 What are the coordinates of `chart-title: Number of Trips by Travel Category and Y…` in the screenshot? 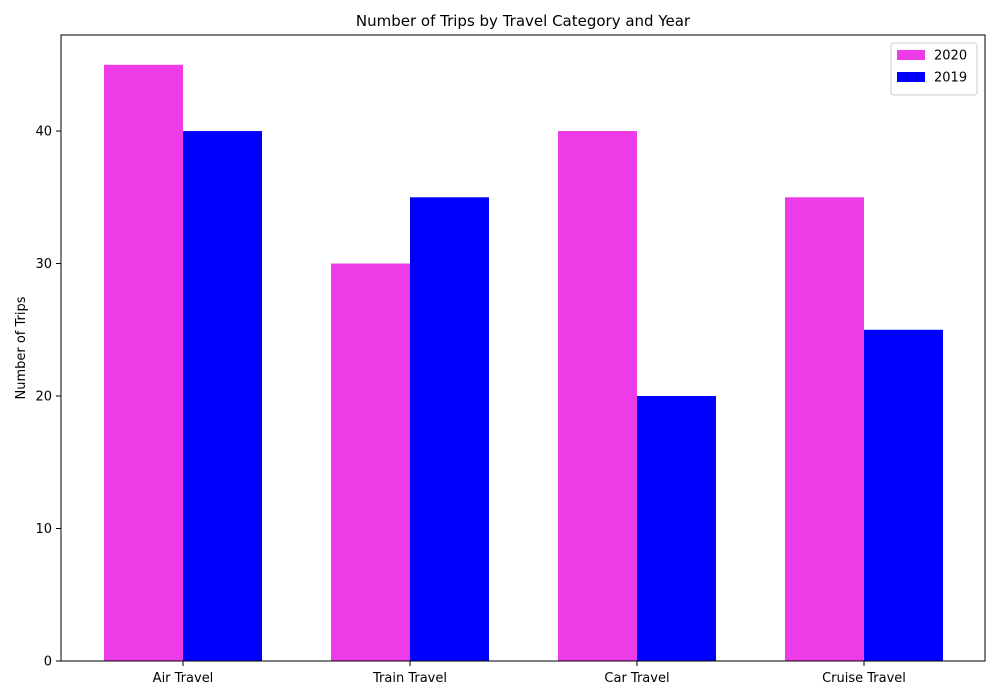 It's located at (523, 21).